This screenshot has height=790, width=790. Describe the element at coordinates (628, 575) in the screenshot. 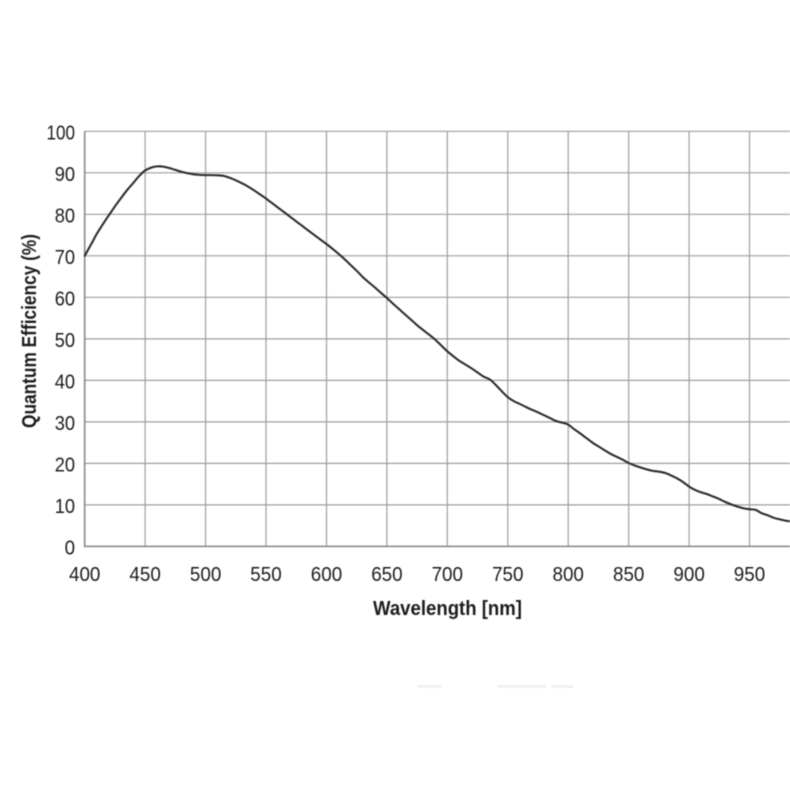

I see `svg-text: 850` at that location.